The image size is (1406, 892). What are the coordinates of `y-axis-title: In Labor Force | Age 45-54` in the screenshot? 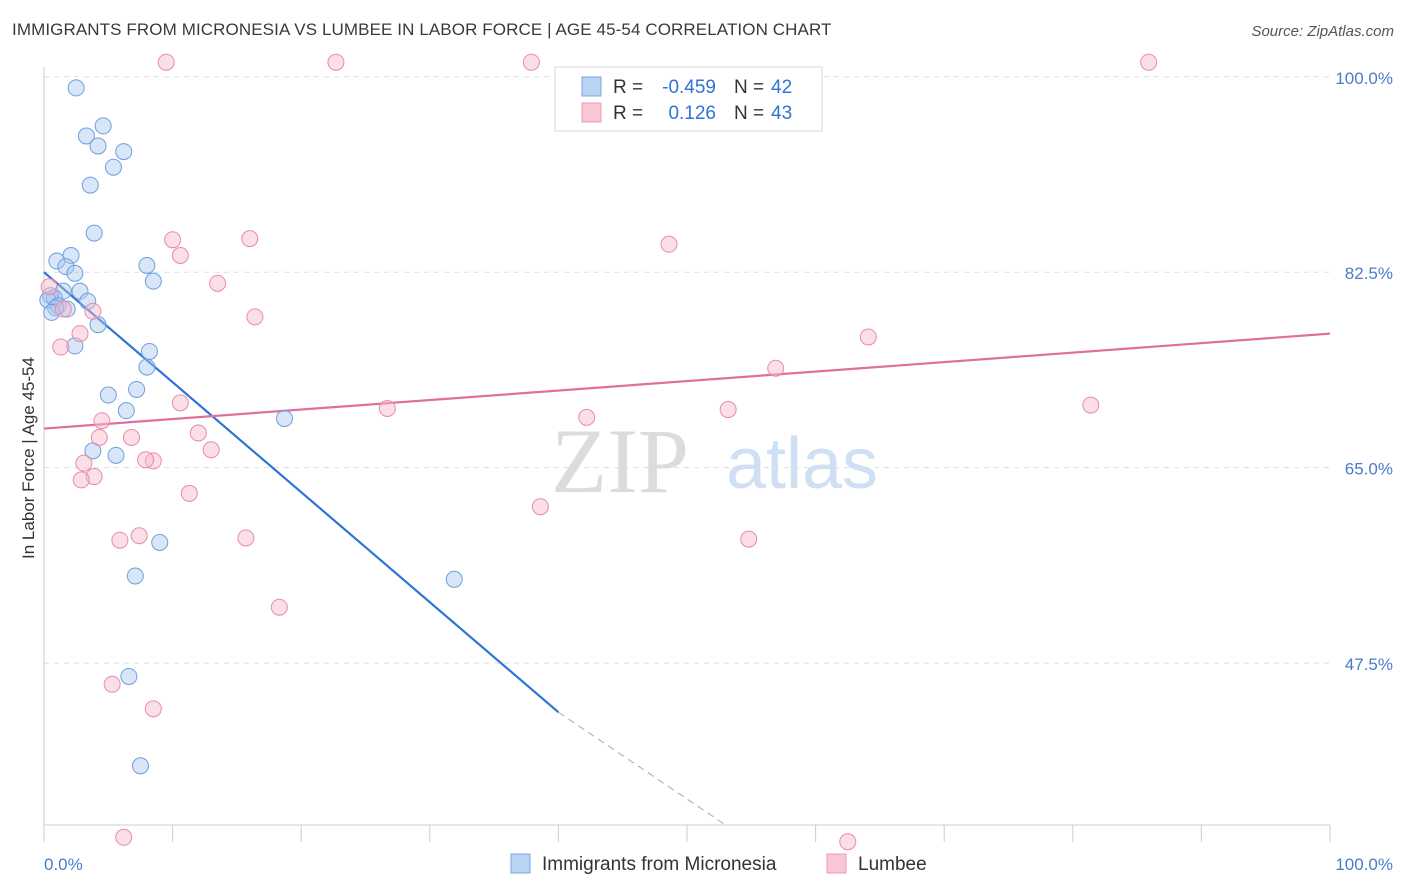 It's located at (28, 458).